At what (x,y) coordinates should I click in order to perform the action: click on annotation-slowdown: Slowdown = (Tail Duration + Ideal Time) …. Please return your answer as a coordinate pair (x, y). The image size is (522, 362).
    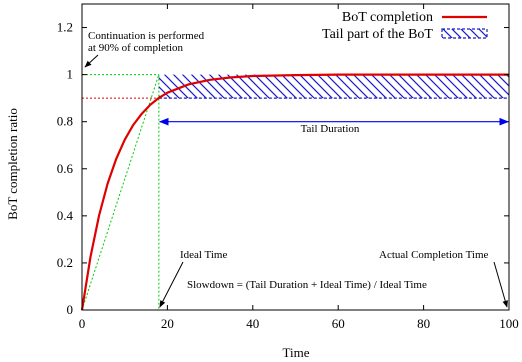
    Looking at the image, I should click on (307, 285).